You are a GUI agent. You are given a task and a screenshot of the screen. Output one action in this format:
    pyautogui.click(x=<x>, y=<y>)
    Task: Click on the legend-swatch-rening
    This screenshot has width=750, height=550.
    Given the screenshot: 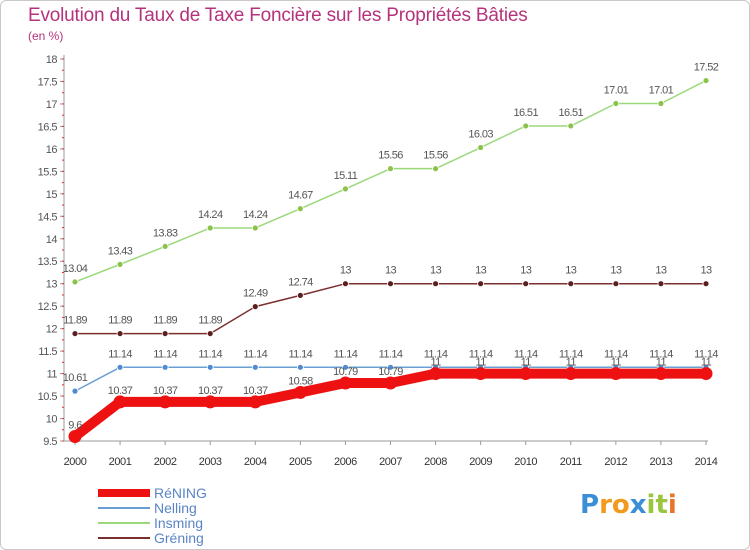 What is the action you would take?
    pyautogui.click(x=124, y=493)
    